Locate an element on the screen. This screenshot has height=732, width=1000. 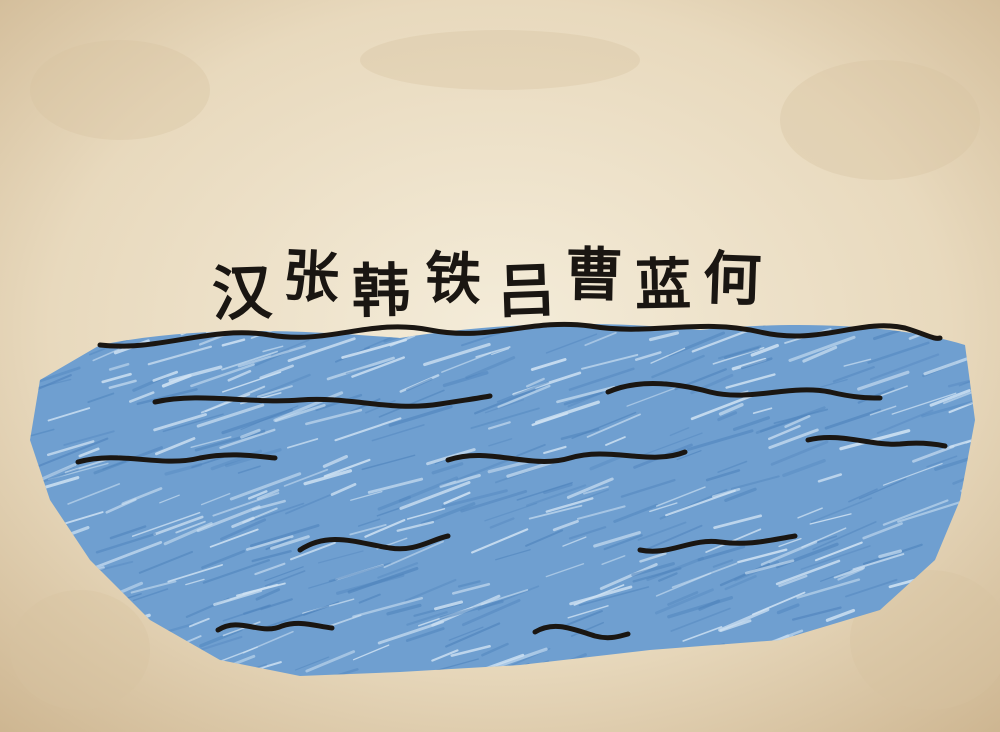
surname-glyph: 吕 is located at coordinates (526, 291).